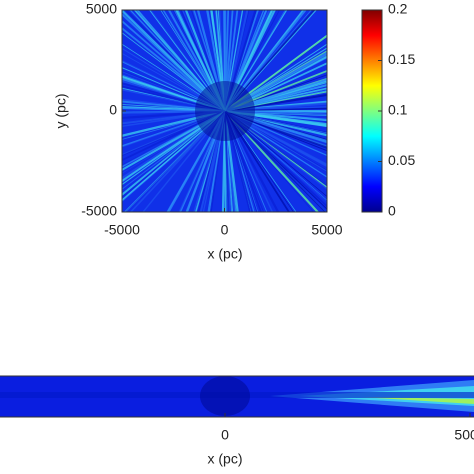  What do you see at coordinates (99, 211) in the screenshot?
I see `y-tick-label: -5000` at bounding box center [99, 211].